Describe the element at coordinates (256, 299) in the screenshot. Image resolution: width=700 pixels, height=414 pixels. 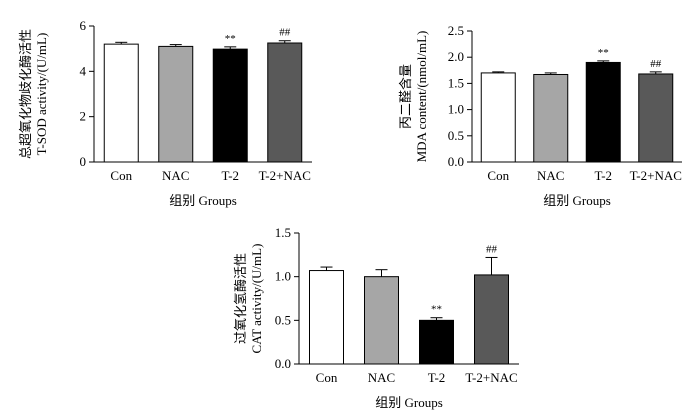
I see `y-axis-label-en: CAT activity/(U/mL)` at that location.